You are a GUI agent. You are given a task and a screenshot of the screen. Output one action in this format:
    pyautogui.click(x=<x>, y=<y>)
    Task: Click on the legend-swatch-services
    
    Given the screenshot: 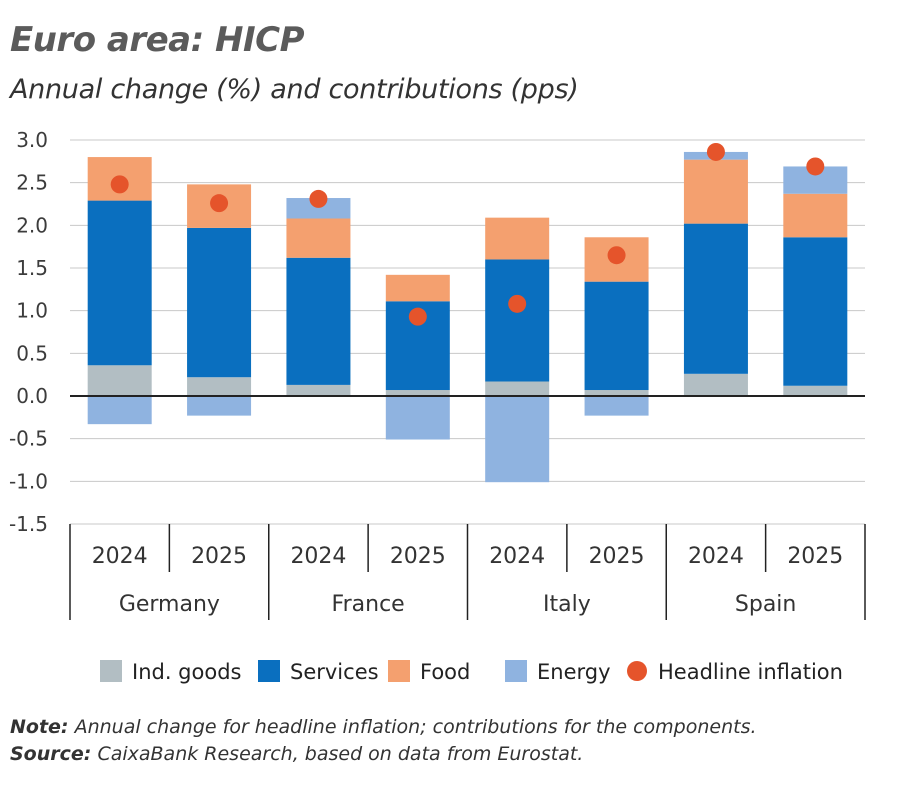 What is the action you would take?
    pyautogui.click(x=269, y=671)
    